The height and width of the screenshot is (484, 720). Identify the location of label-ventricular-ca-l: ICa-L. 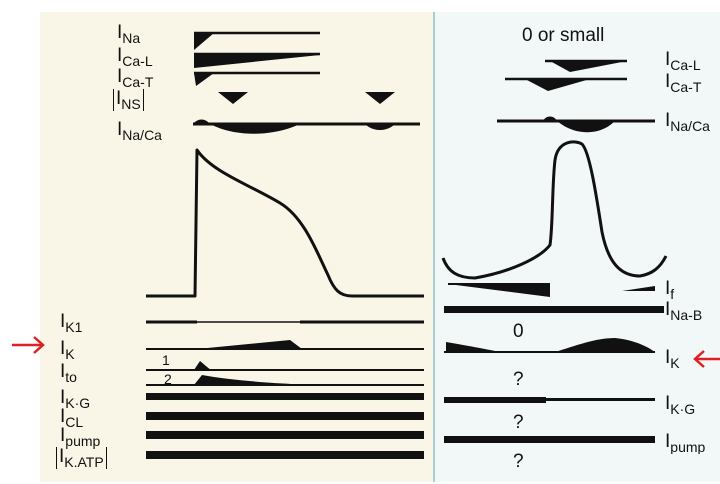
(135, 57).